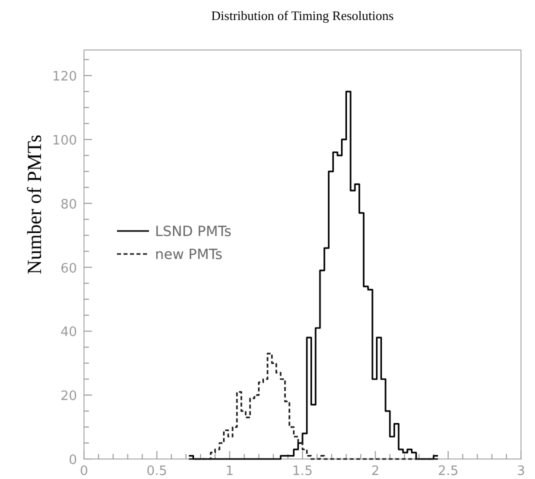 The width and height of the screenshot is (535, 479). I want to click on y-tick-label: 80, so click(68, 204).